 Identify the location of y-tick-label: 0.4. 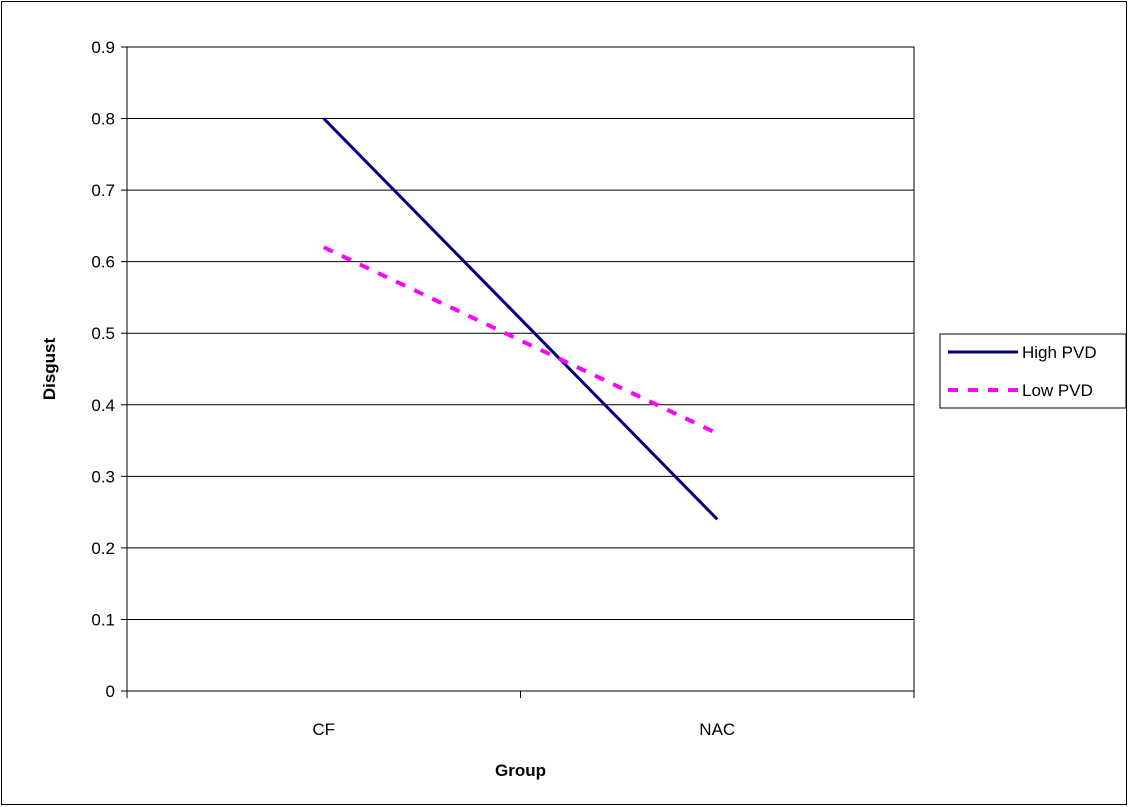
(103, 405).